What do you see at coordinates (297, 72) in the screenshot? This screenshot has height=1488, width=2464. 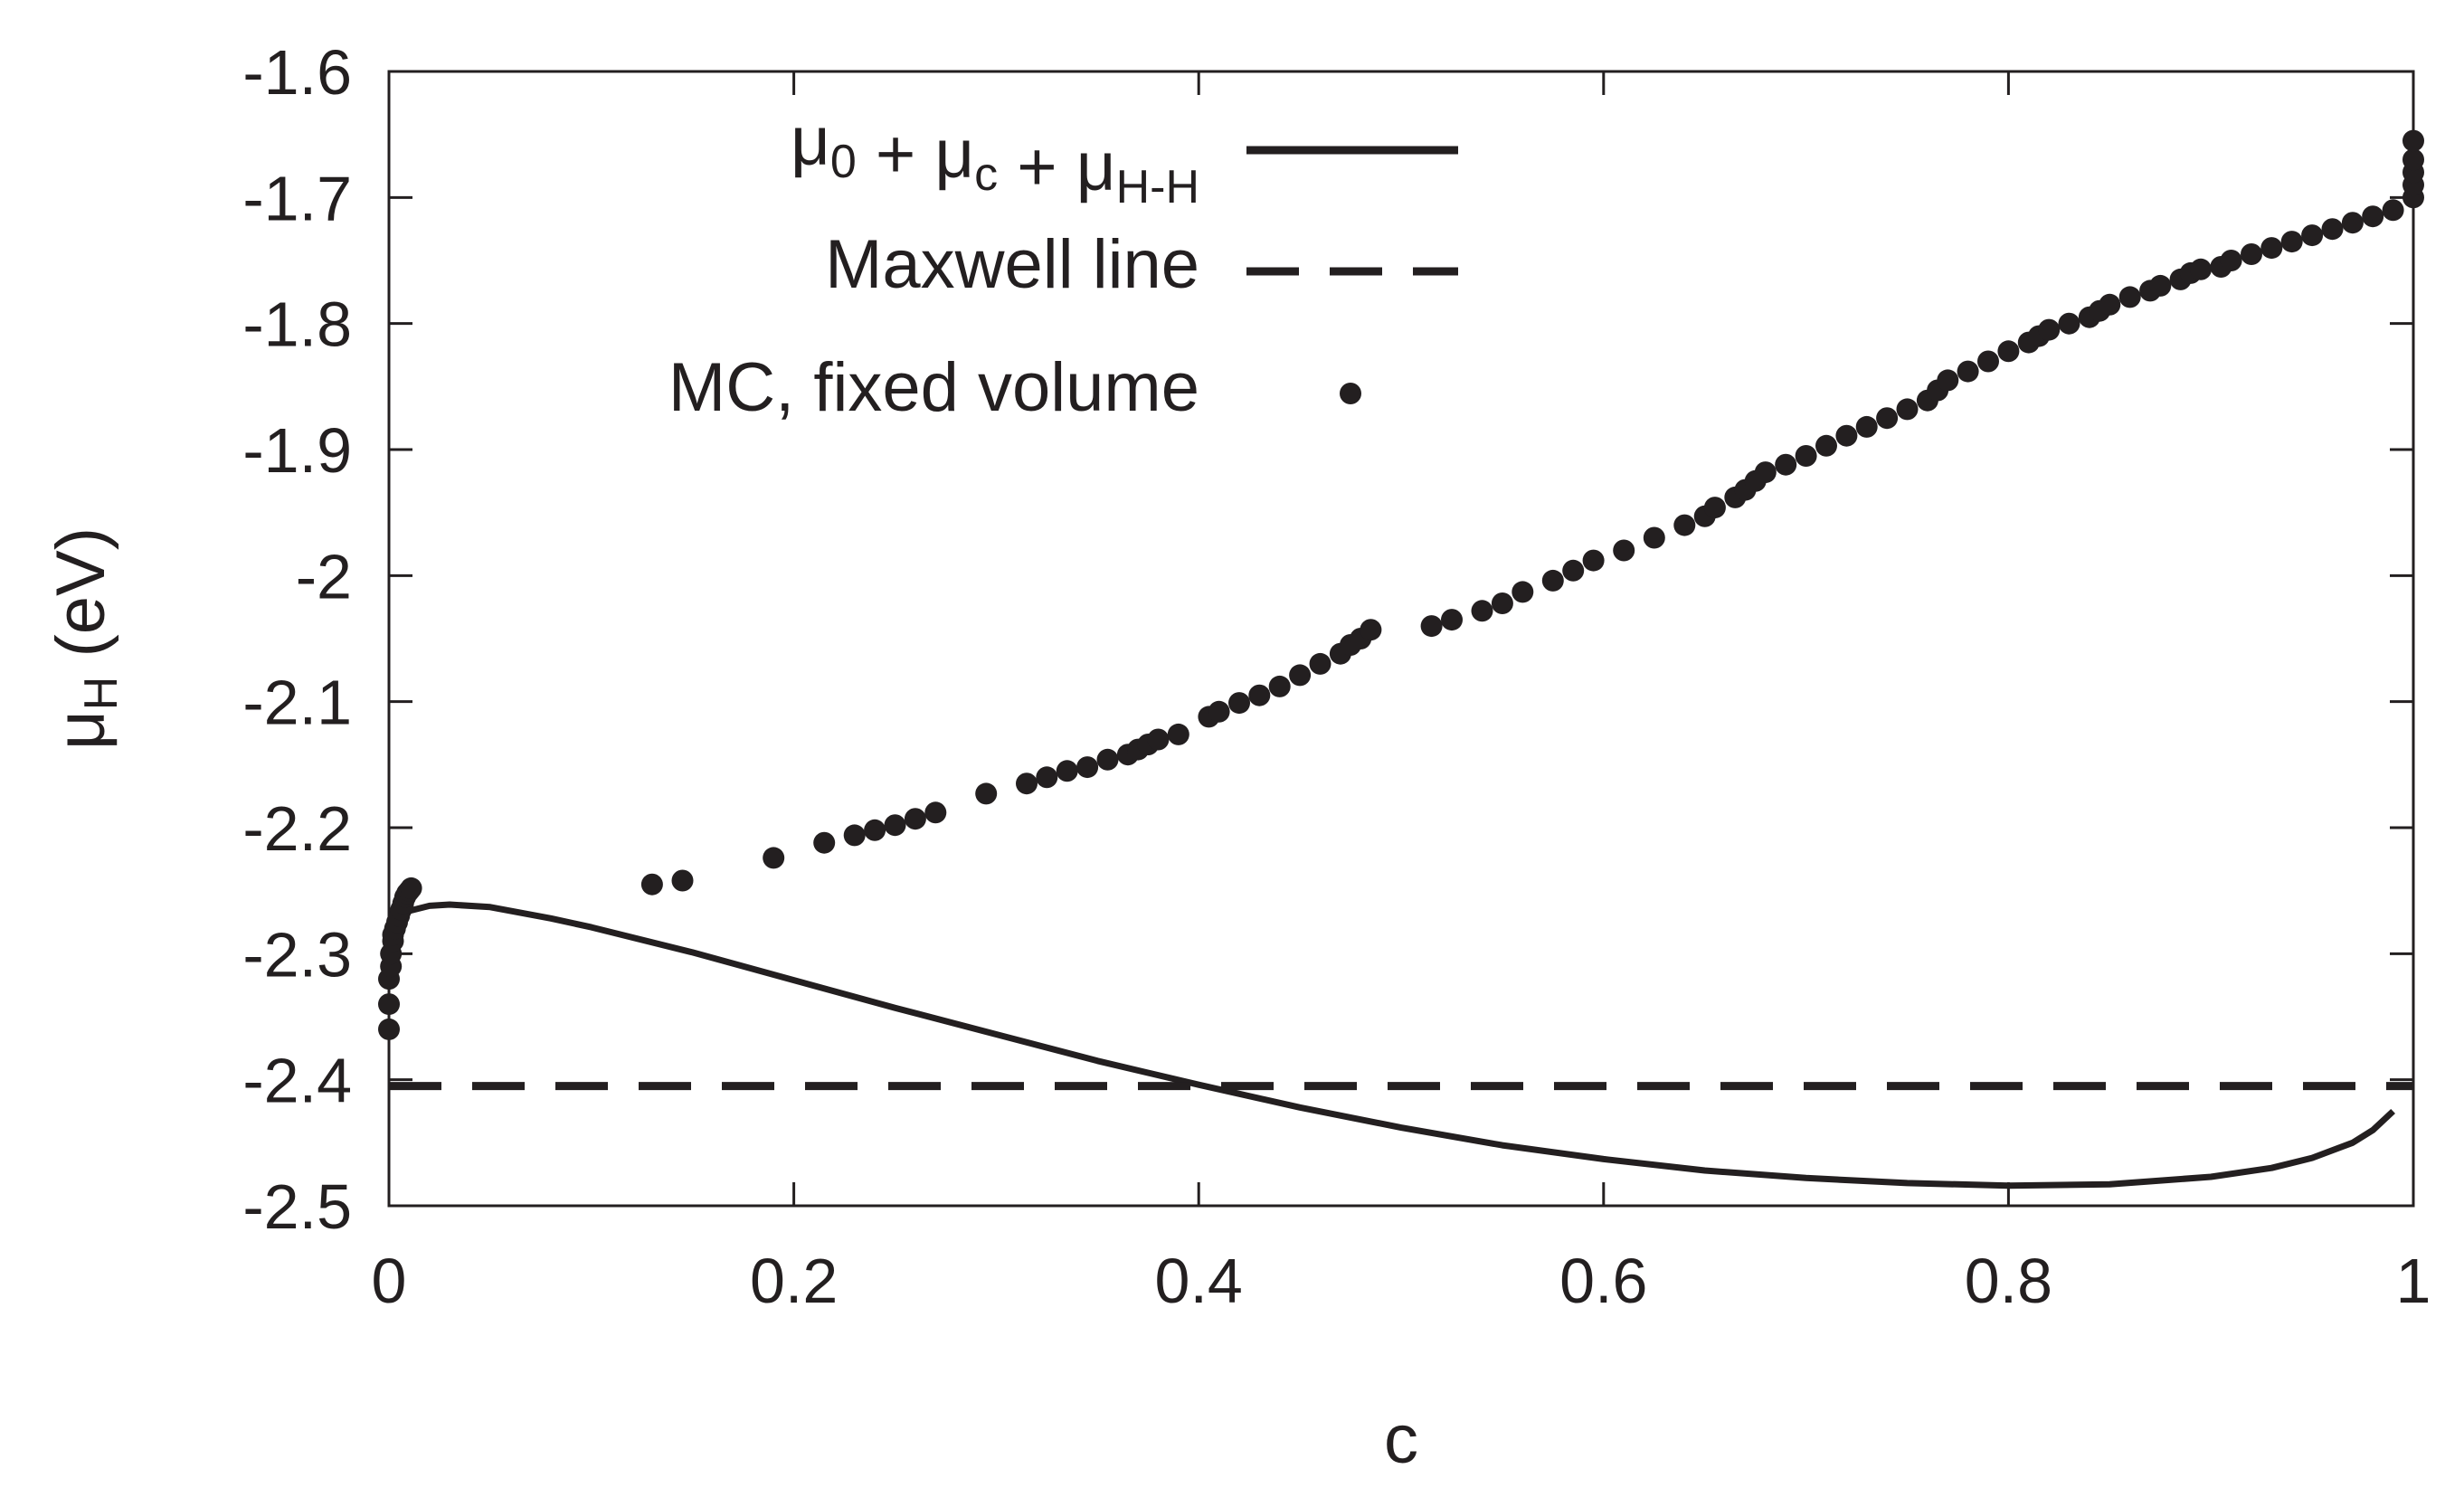 I see `y-tick-label: -1.6` at bounding box center [297, 72].